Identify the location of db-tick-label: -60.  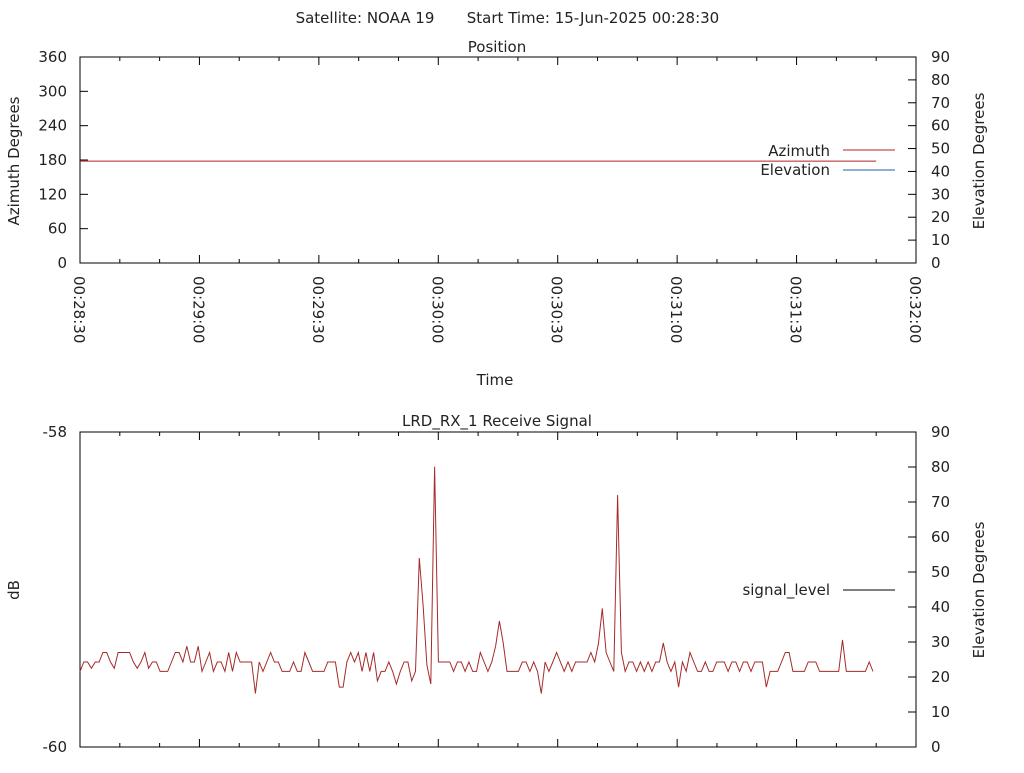
(55, 747).